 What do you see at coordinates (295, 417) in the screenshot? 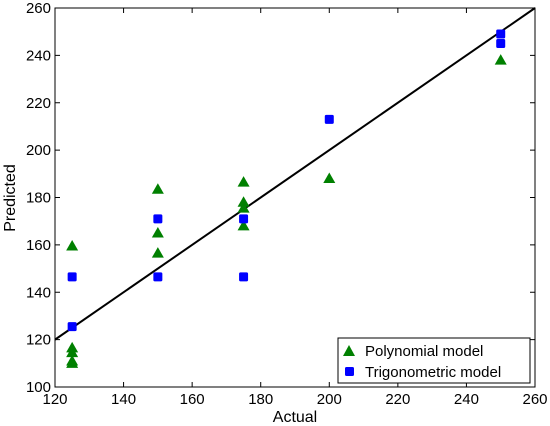
I see `x-axis-label: Actual` at bounding box center [295, 417].